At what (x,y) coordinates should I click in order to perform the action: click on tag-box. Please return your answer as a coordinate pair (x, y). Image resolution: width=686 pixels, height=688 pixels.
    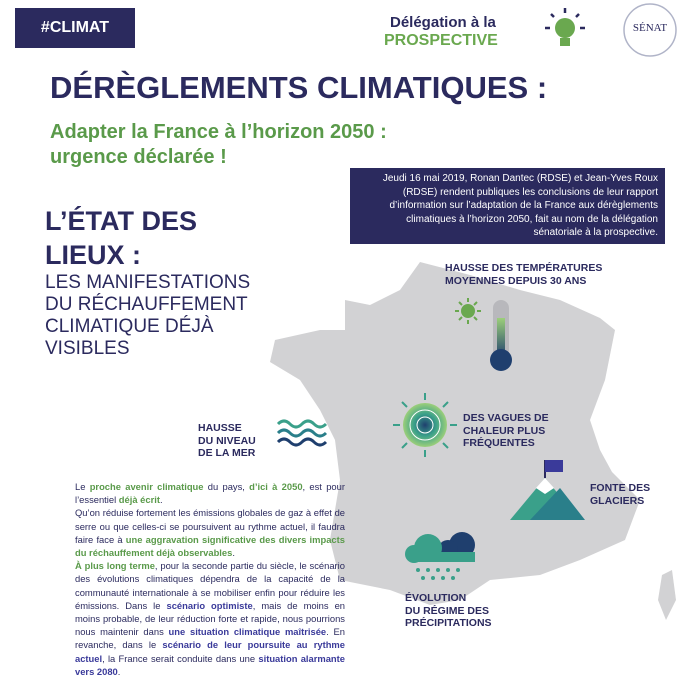
    Looking at the image, I should click on (75, 28).